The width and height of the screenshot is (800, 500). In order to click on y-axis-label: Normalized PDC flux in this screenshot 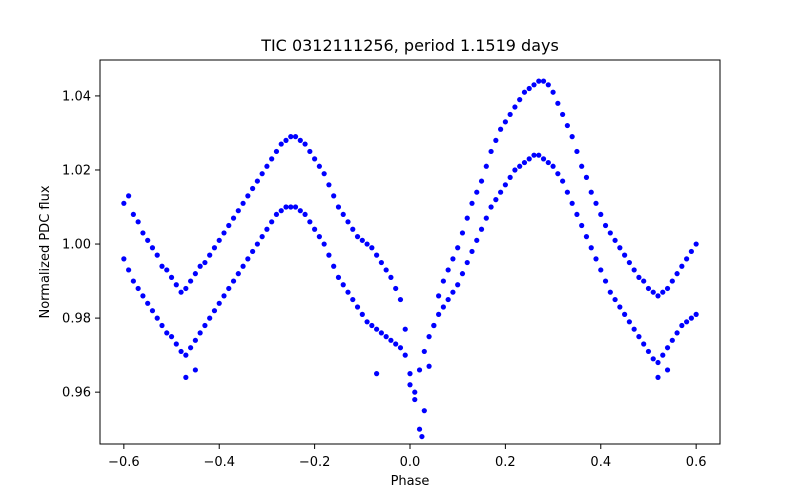, I will do `click(45, 251)`.